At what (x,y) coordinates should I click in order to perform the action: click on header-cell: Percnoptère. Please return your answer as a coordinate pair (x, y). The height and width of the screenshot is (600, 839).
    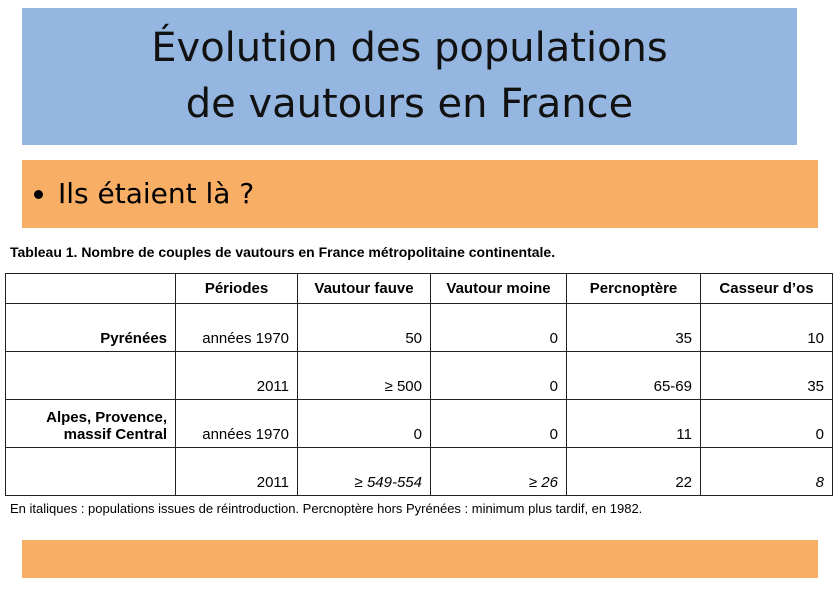
    Looking at the image, I should click on (633, 288).